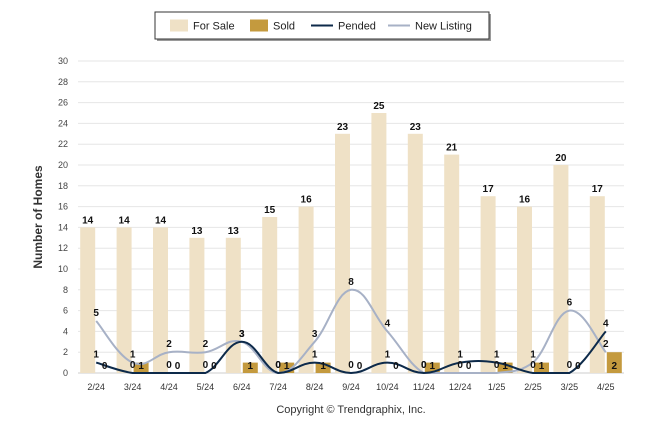 This screenshot has width=646, height=434. I want to click on x-tick-label: 2/25, so click(533, 387).